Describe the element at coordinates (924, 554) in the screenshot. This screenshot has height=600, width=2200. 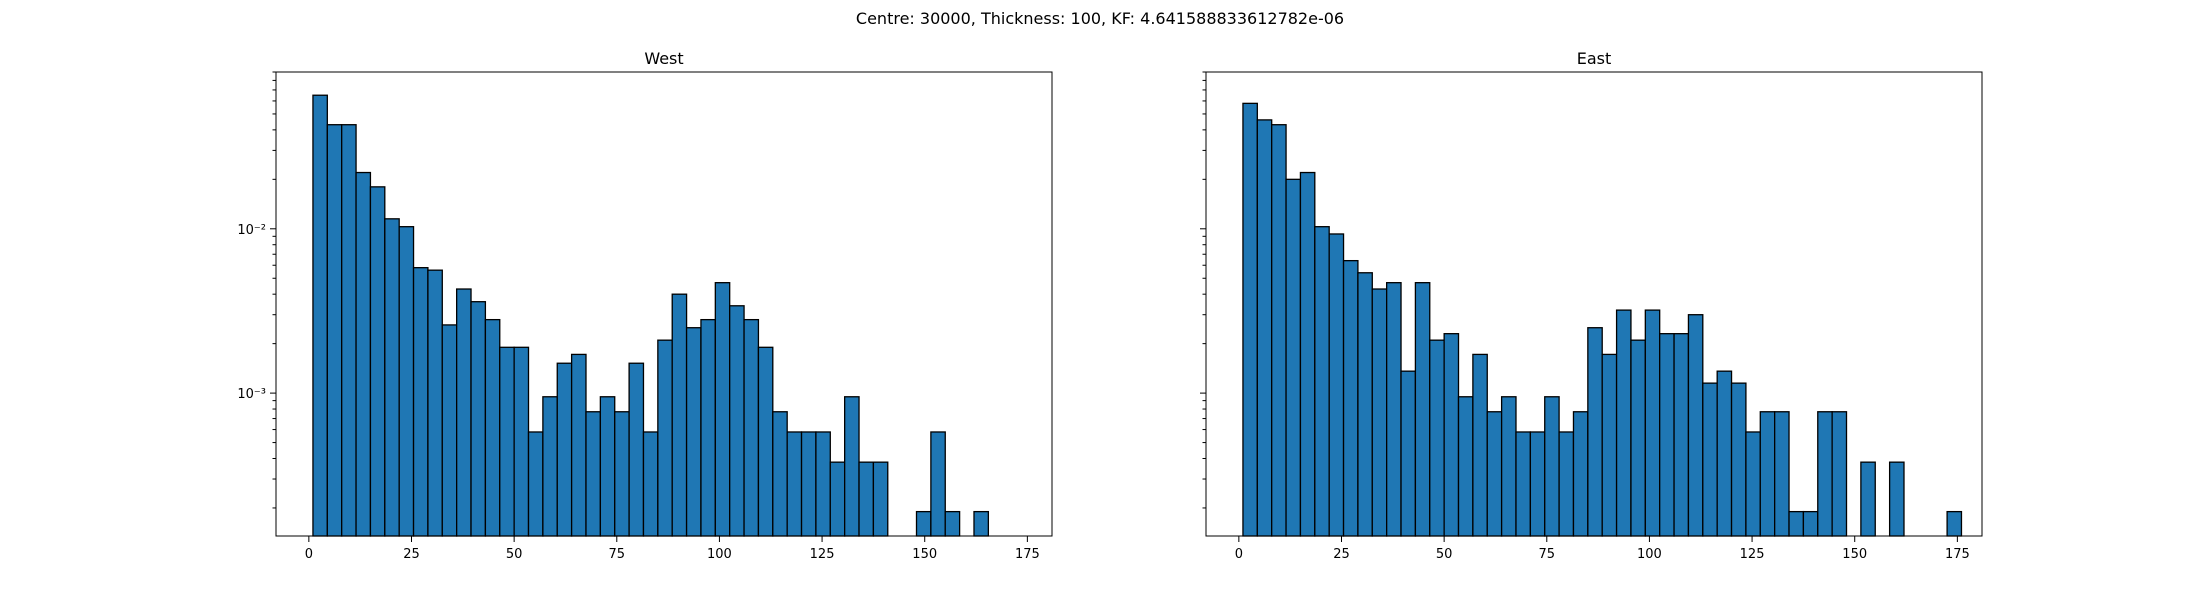
I see `west-x-tick-label: 150` at that location.